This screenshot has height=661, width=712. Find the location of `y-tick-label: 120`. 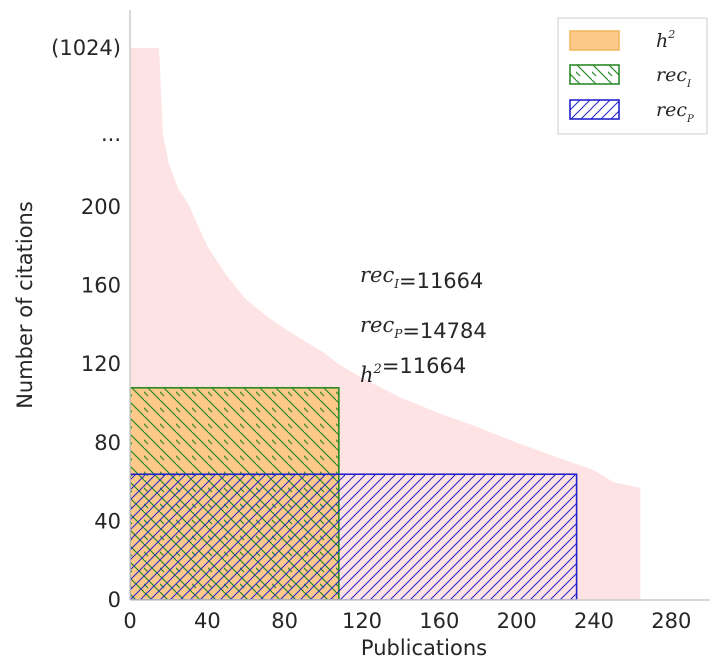

y-tick-label: 120 is located at coordinates (101, 364).